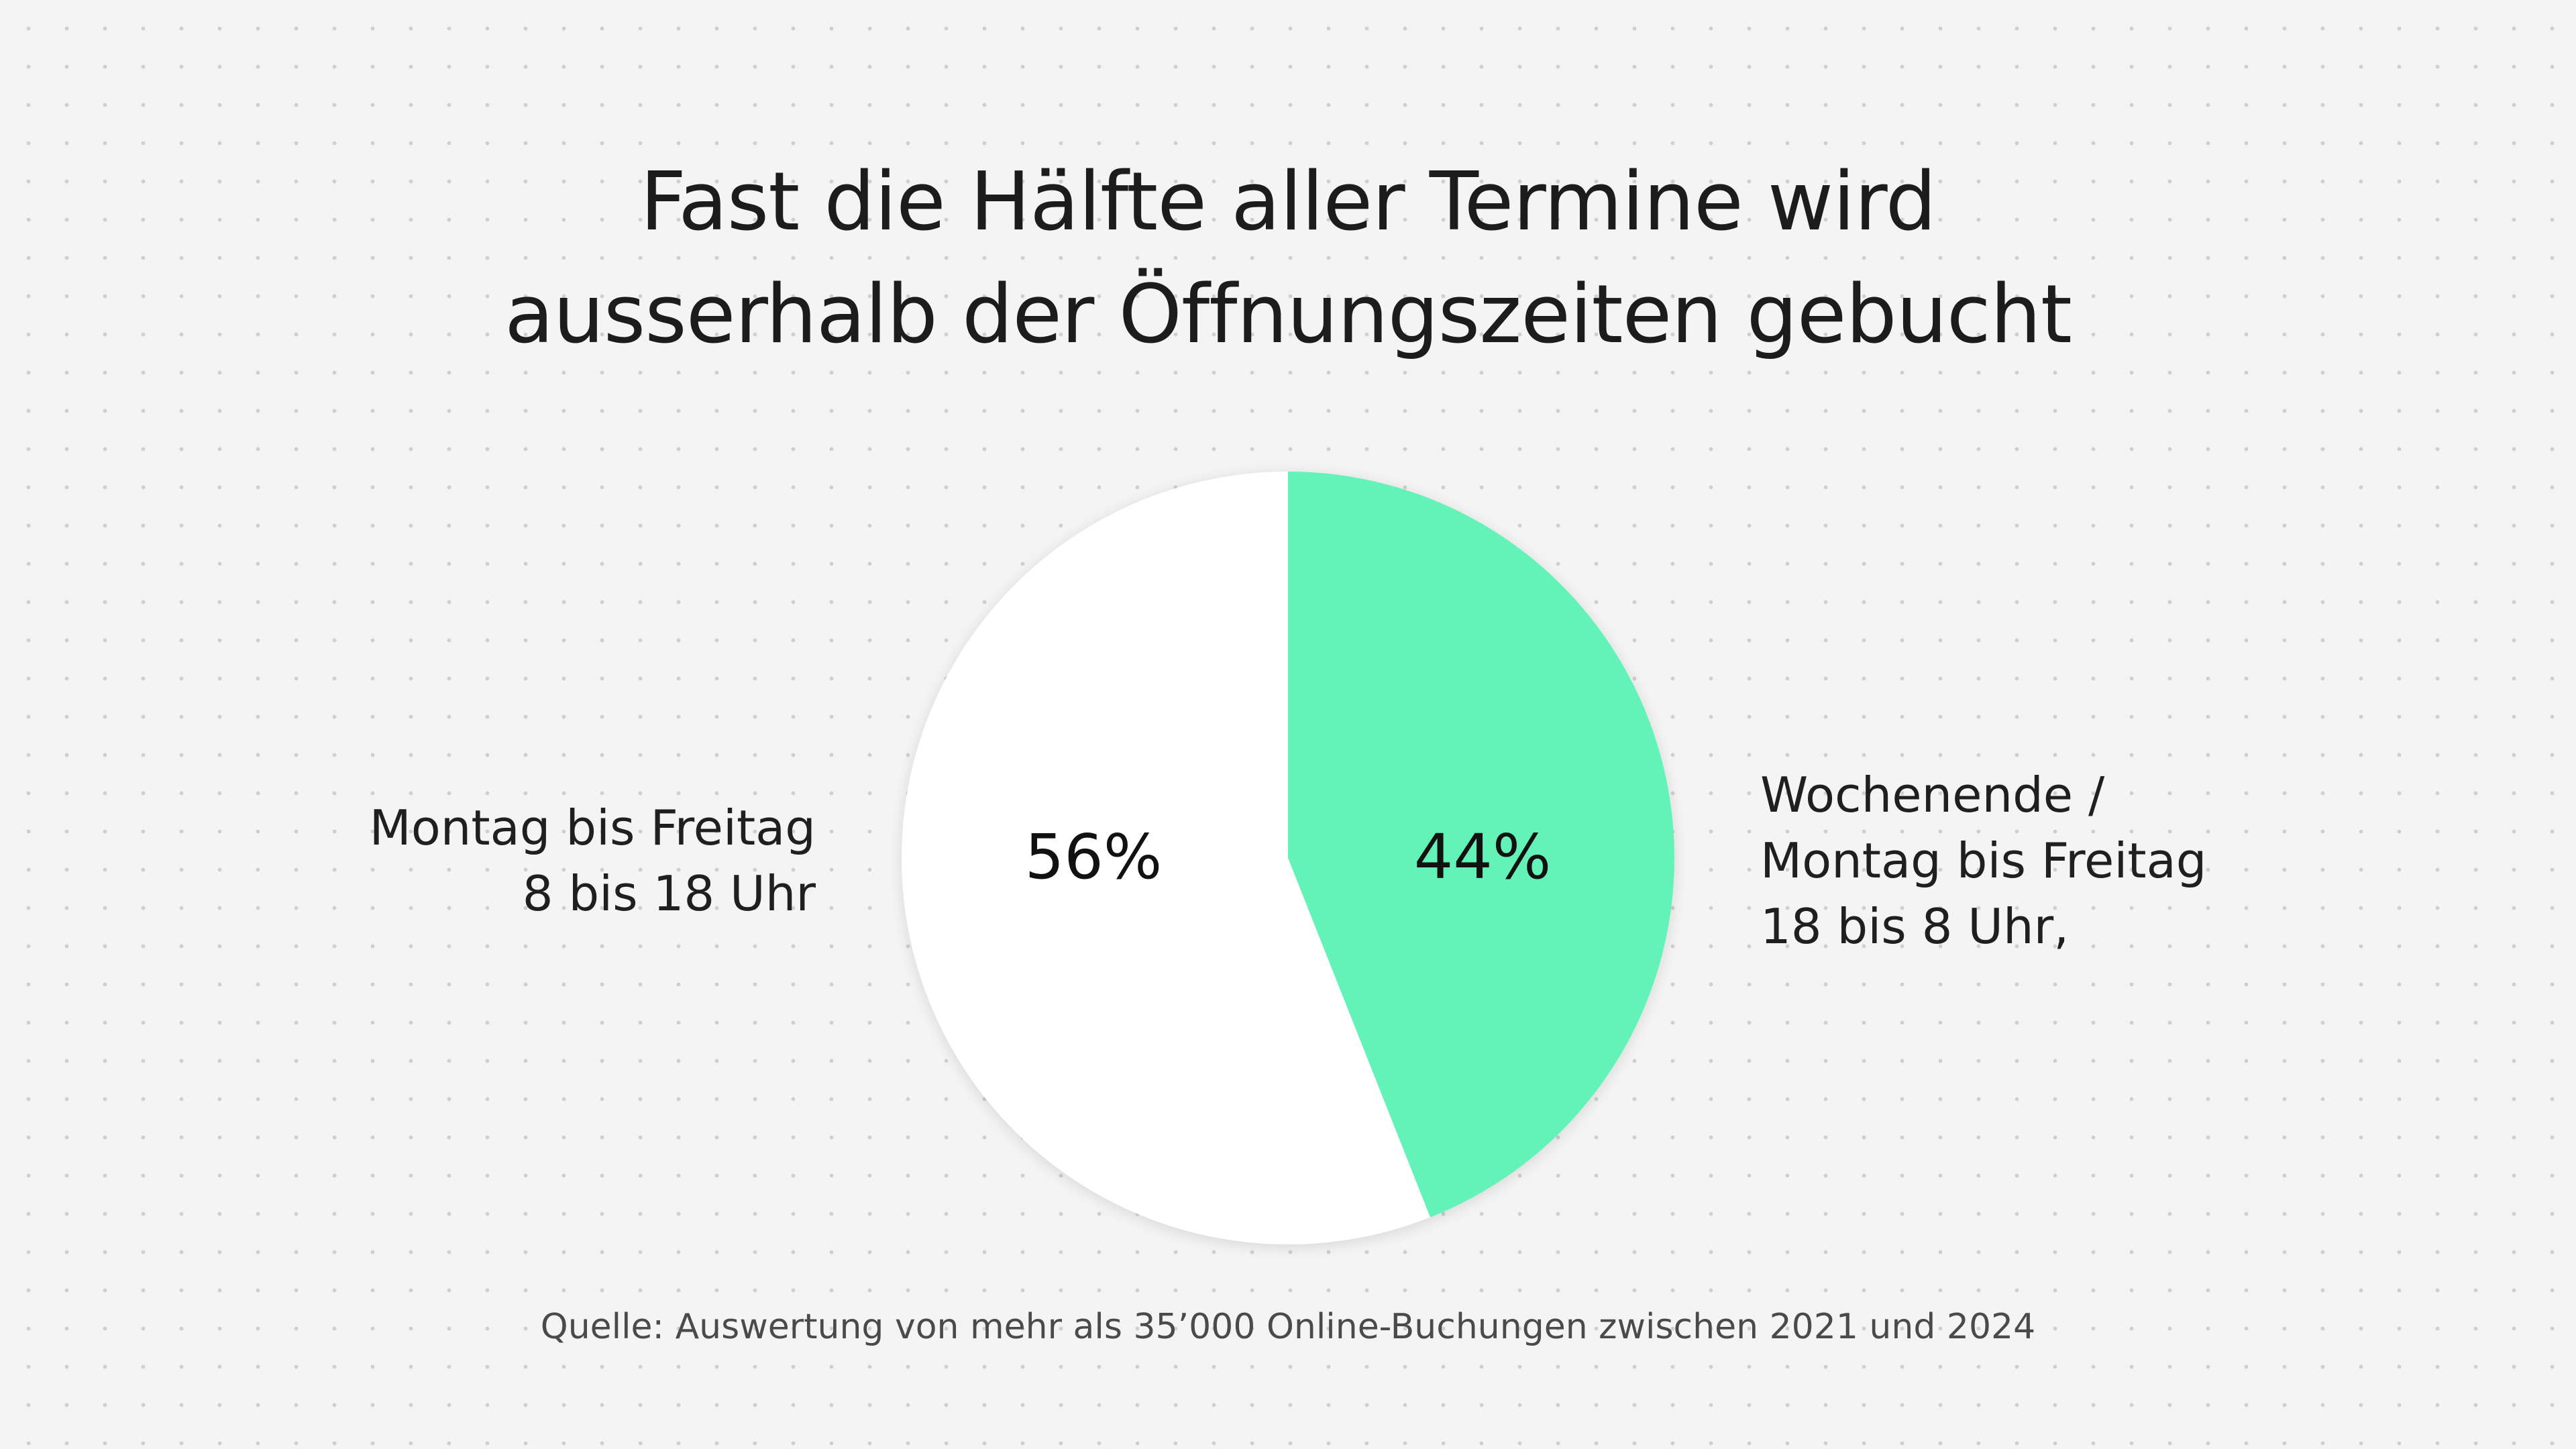  What do you see at coordinates (1932, 795) in the screenshot?
I see `legend-offhours-line-1: Wochenende /` at bounding box center [1932, 795].